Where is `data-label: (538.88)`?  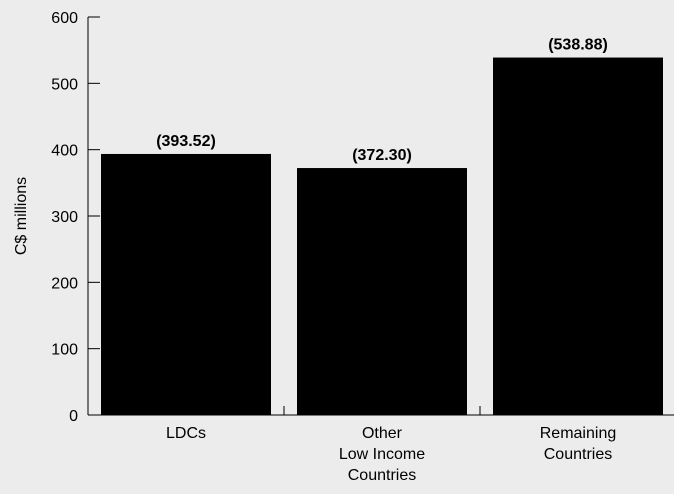
data-label: (538.88) is located at coordinates (578, 45).